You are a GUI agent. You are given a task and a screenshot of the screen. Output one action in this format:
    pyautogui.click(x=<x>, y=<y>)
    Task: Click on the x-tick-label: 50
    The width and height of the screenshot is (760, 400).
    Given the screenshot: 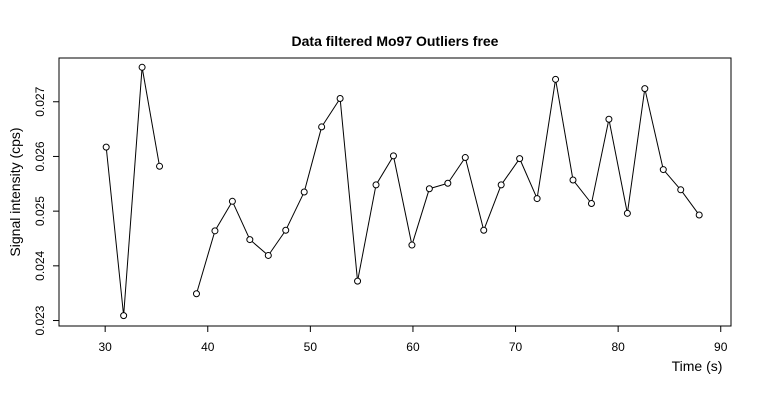 What is the action you would take?
    pyautogui.click(x=311, y=347)
    